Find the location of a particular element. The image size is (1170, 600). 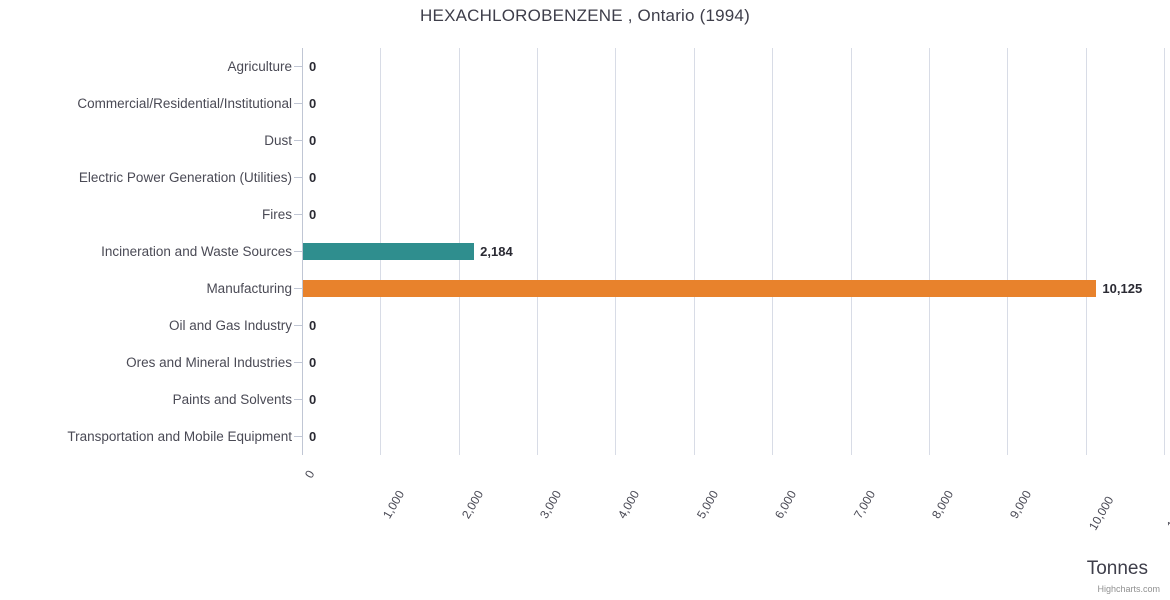

bar-data-label: 2,184 is located at coordinates (496, 251).